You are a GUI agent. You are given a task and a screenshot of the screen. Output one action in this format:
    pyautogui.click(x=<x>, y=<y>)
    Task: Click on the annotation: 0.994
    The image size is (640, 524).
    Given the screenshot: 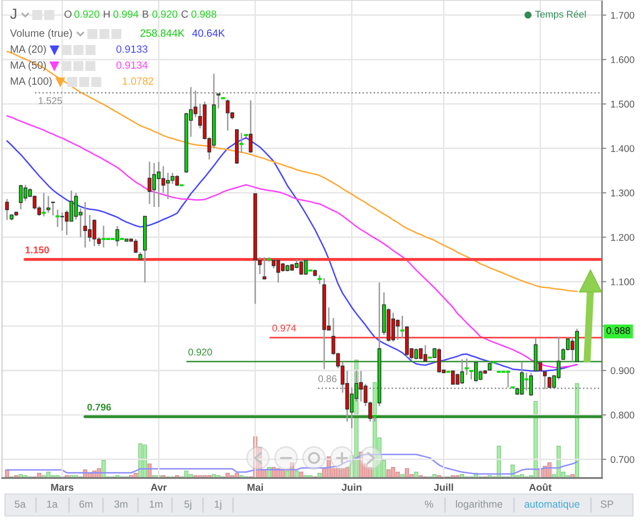 What is the action you would take?
    pyautogui.click(x=125, y=14)
    